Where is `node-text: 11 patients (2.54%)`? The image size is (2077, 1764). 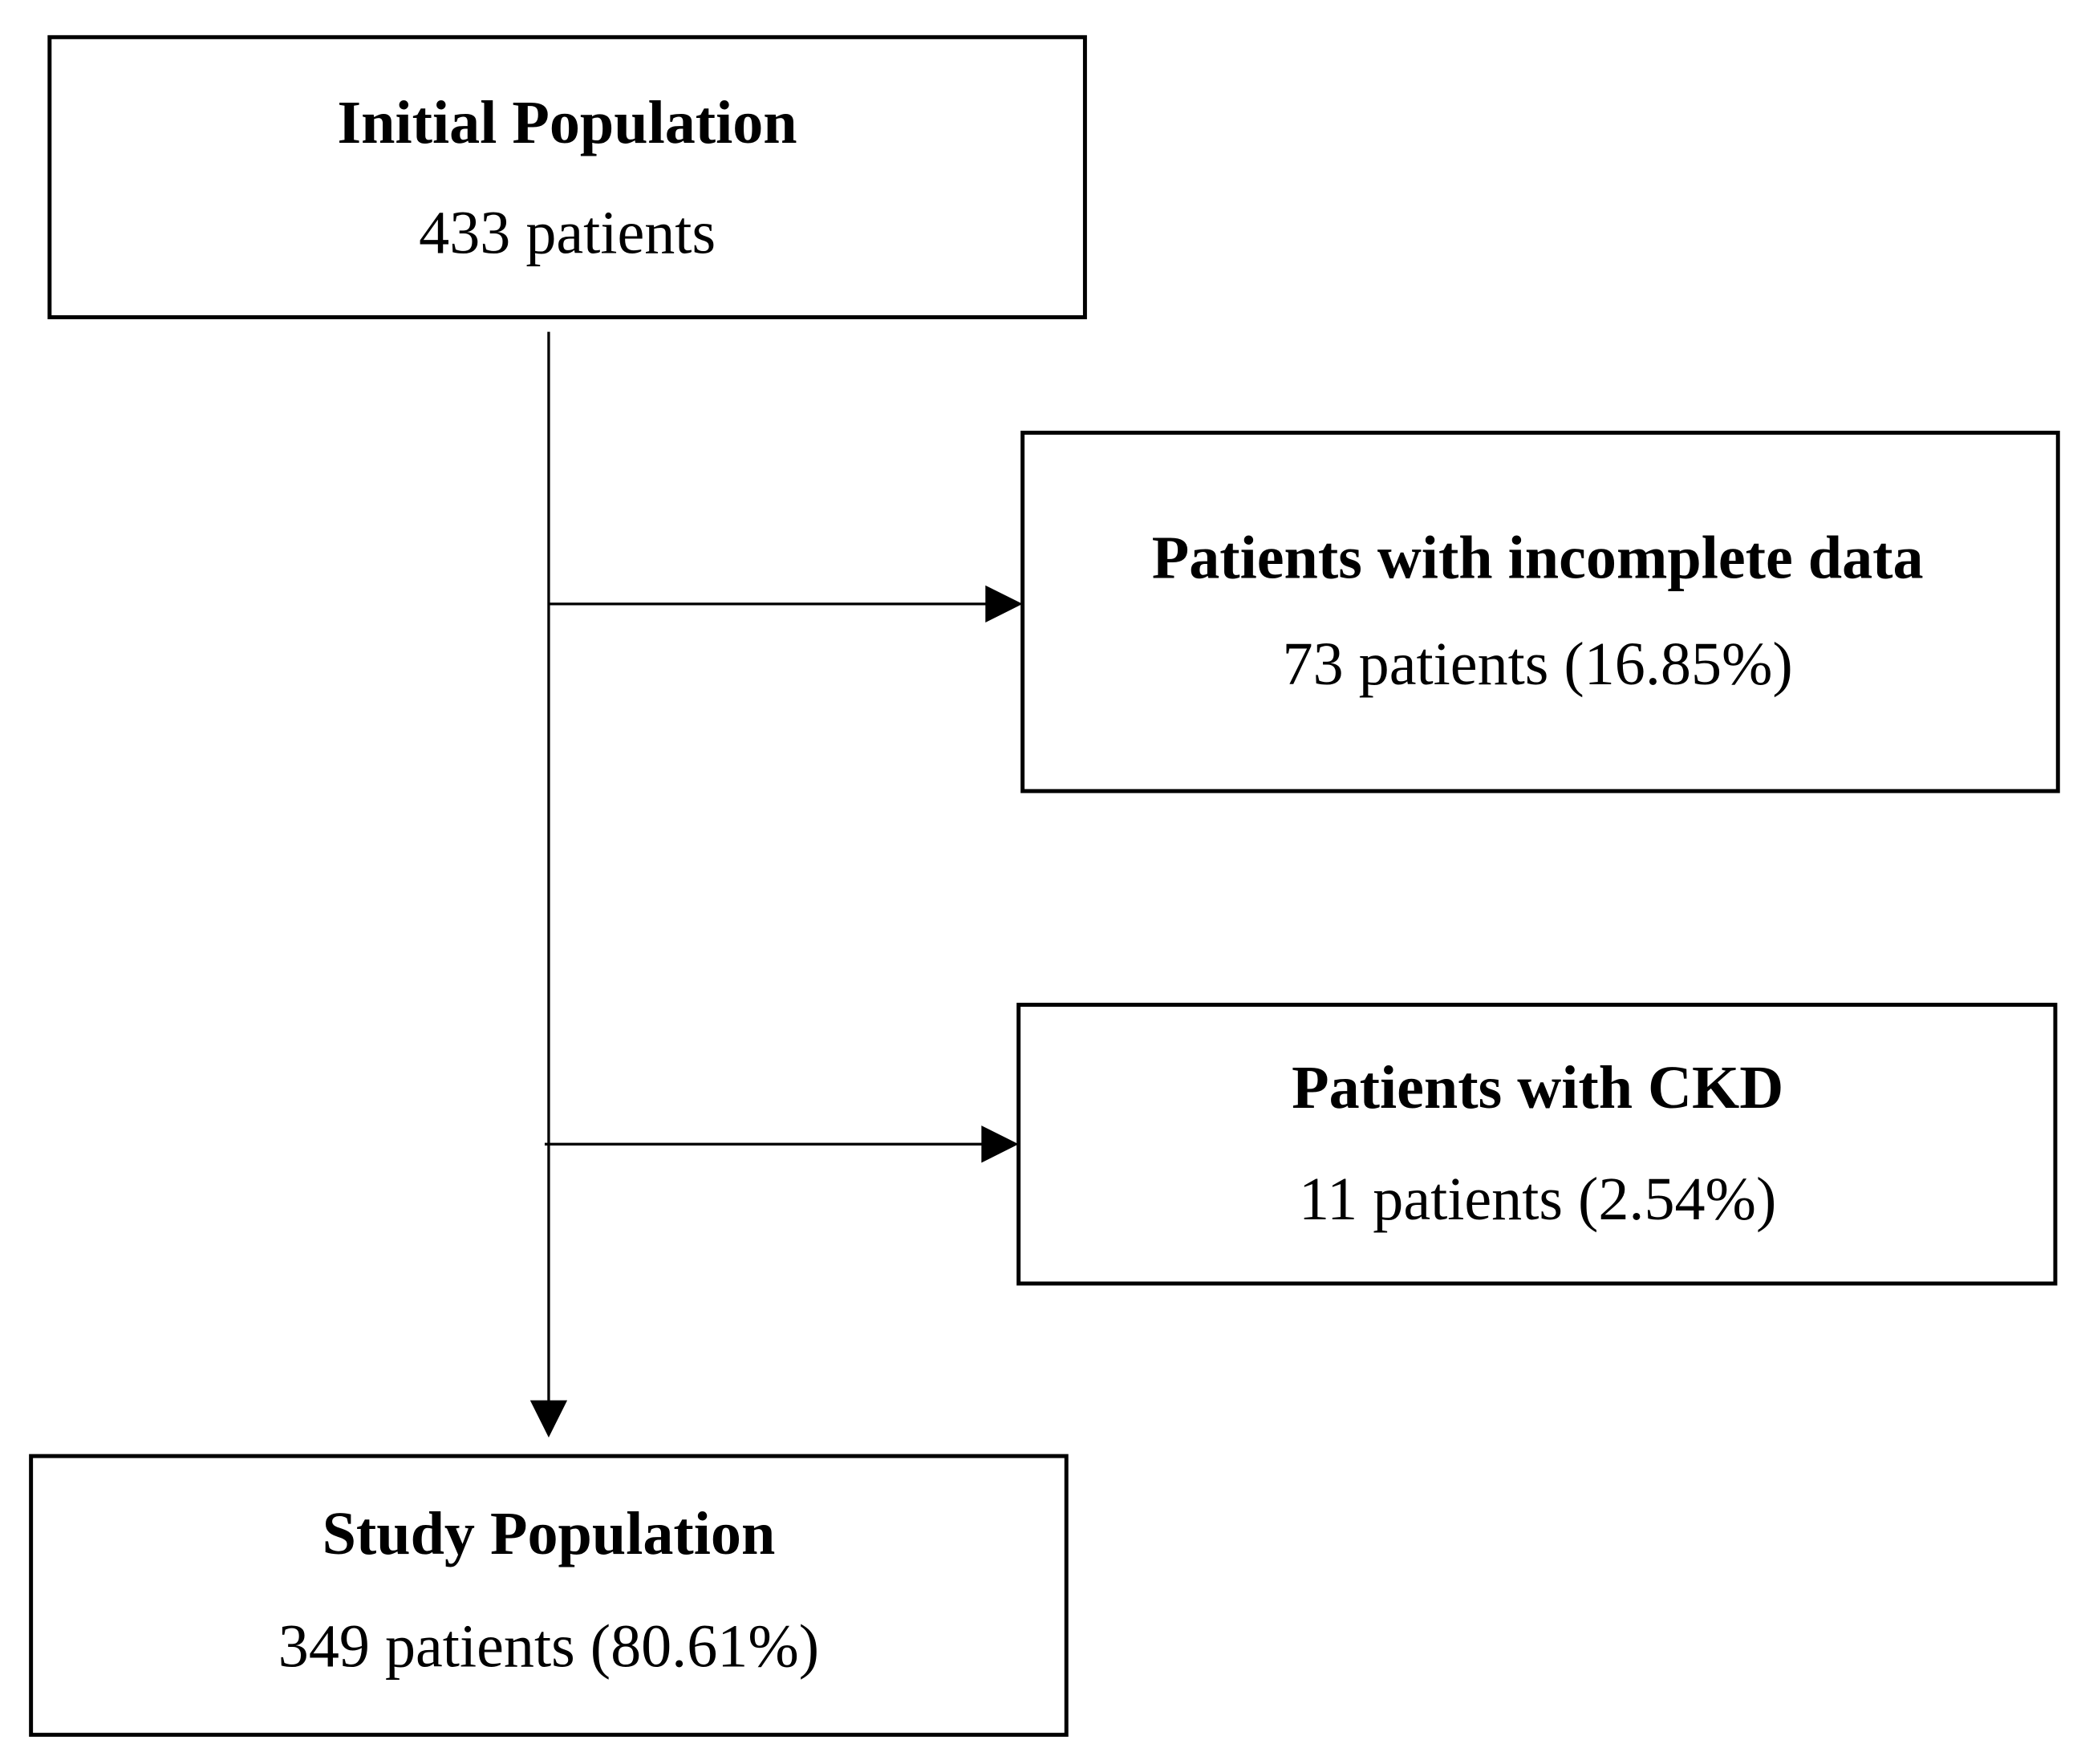 node-text: 11 patients (2.54%) is located at coordinates (1537, 1200).